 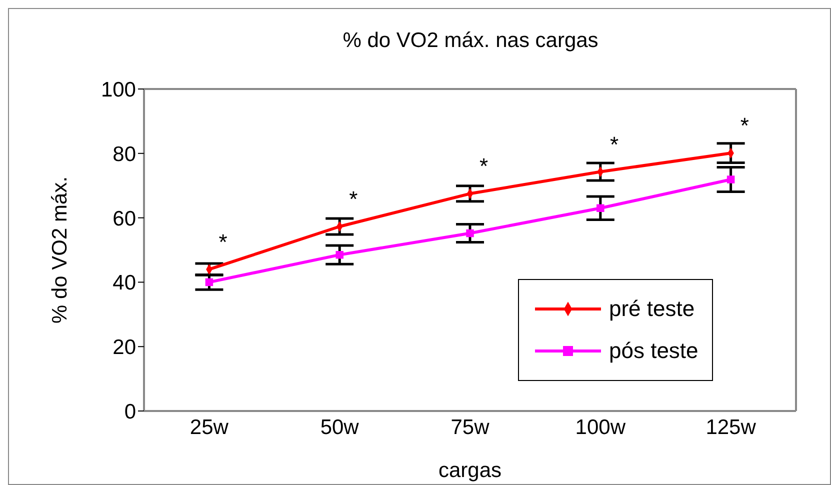 I want to click on legend-label: pós teste, so click(x=653, y=351).